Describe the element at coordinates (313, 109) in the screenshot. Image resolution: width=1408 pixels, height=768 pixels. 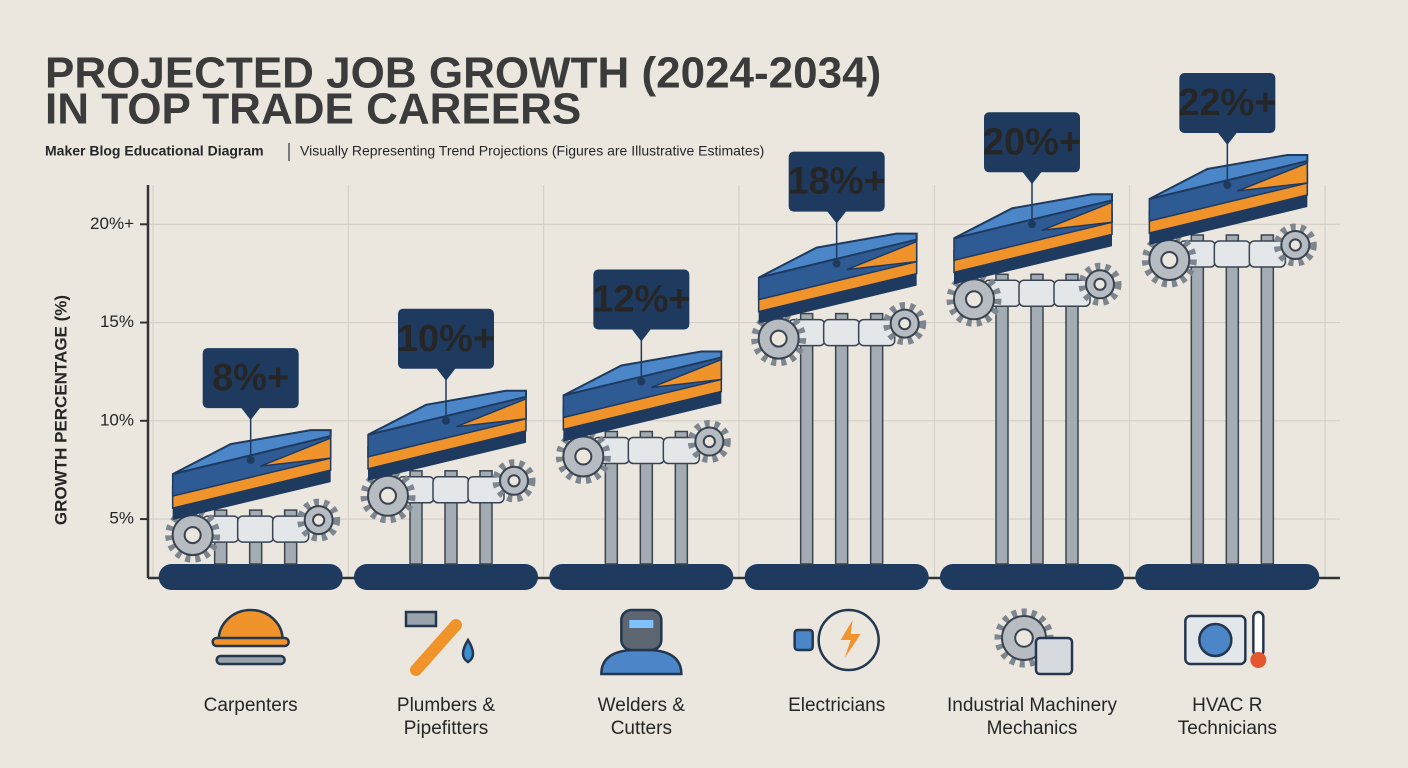
I see `chart-title: IN TOP TRADE CAREERS` at that location.